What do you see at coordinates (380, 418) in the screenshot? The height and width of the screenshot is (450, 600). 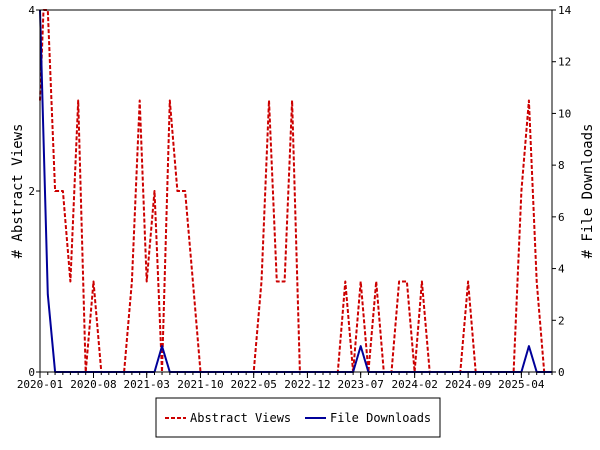 I see `legend-label-file-downloads: File Downloads` at bounding box center [380, 418].